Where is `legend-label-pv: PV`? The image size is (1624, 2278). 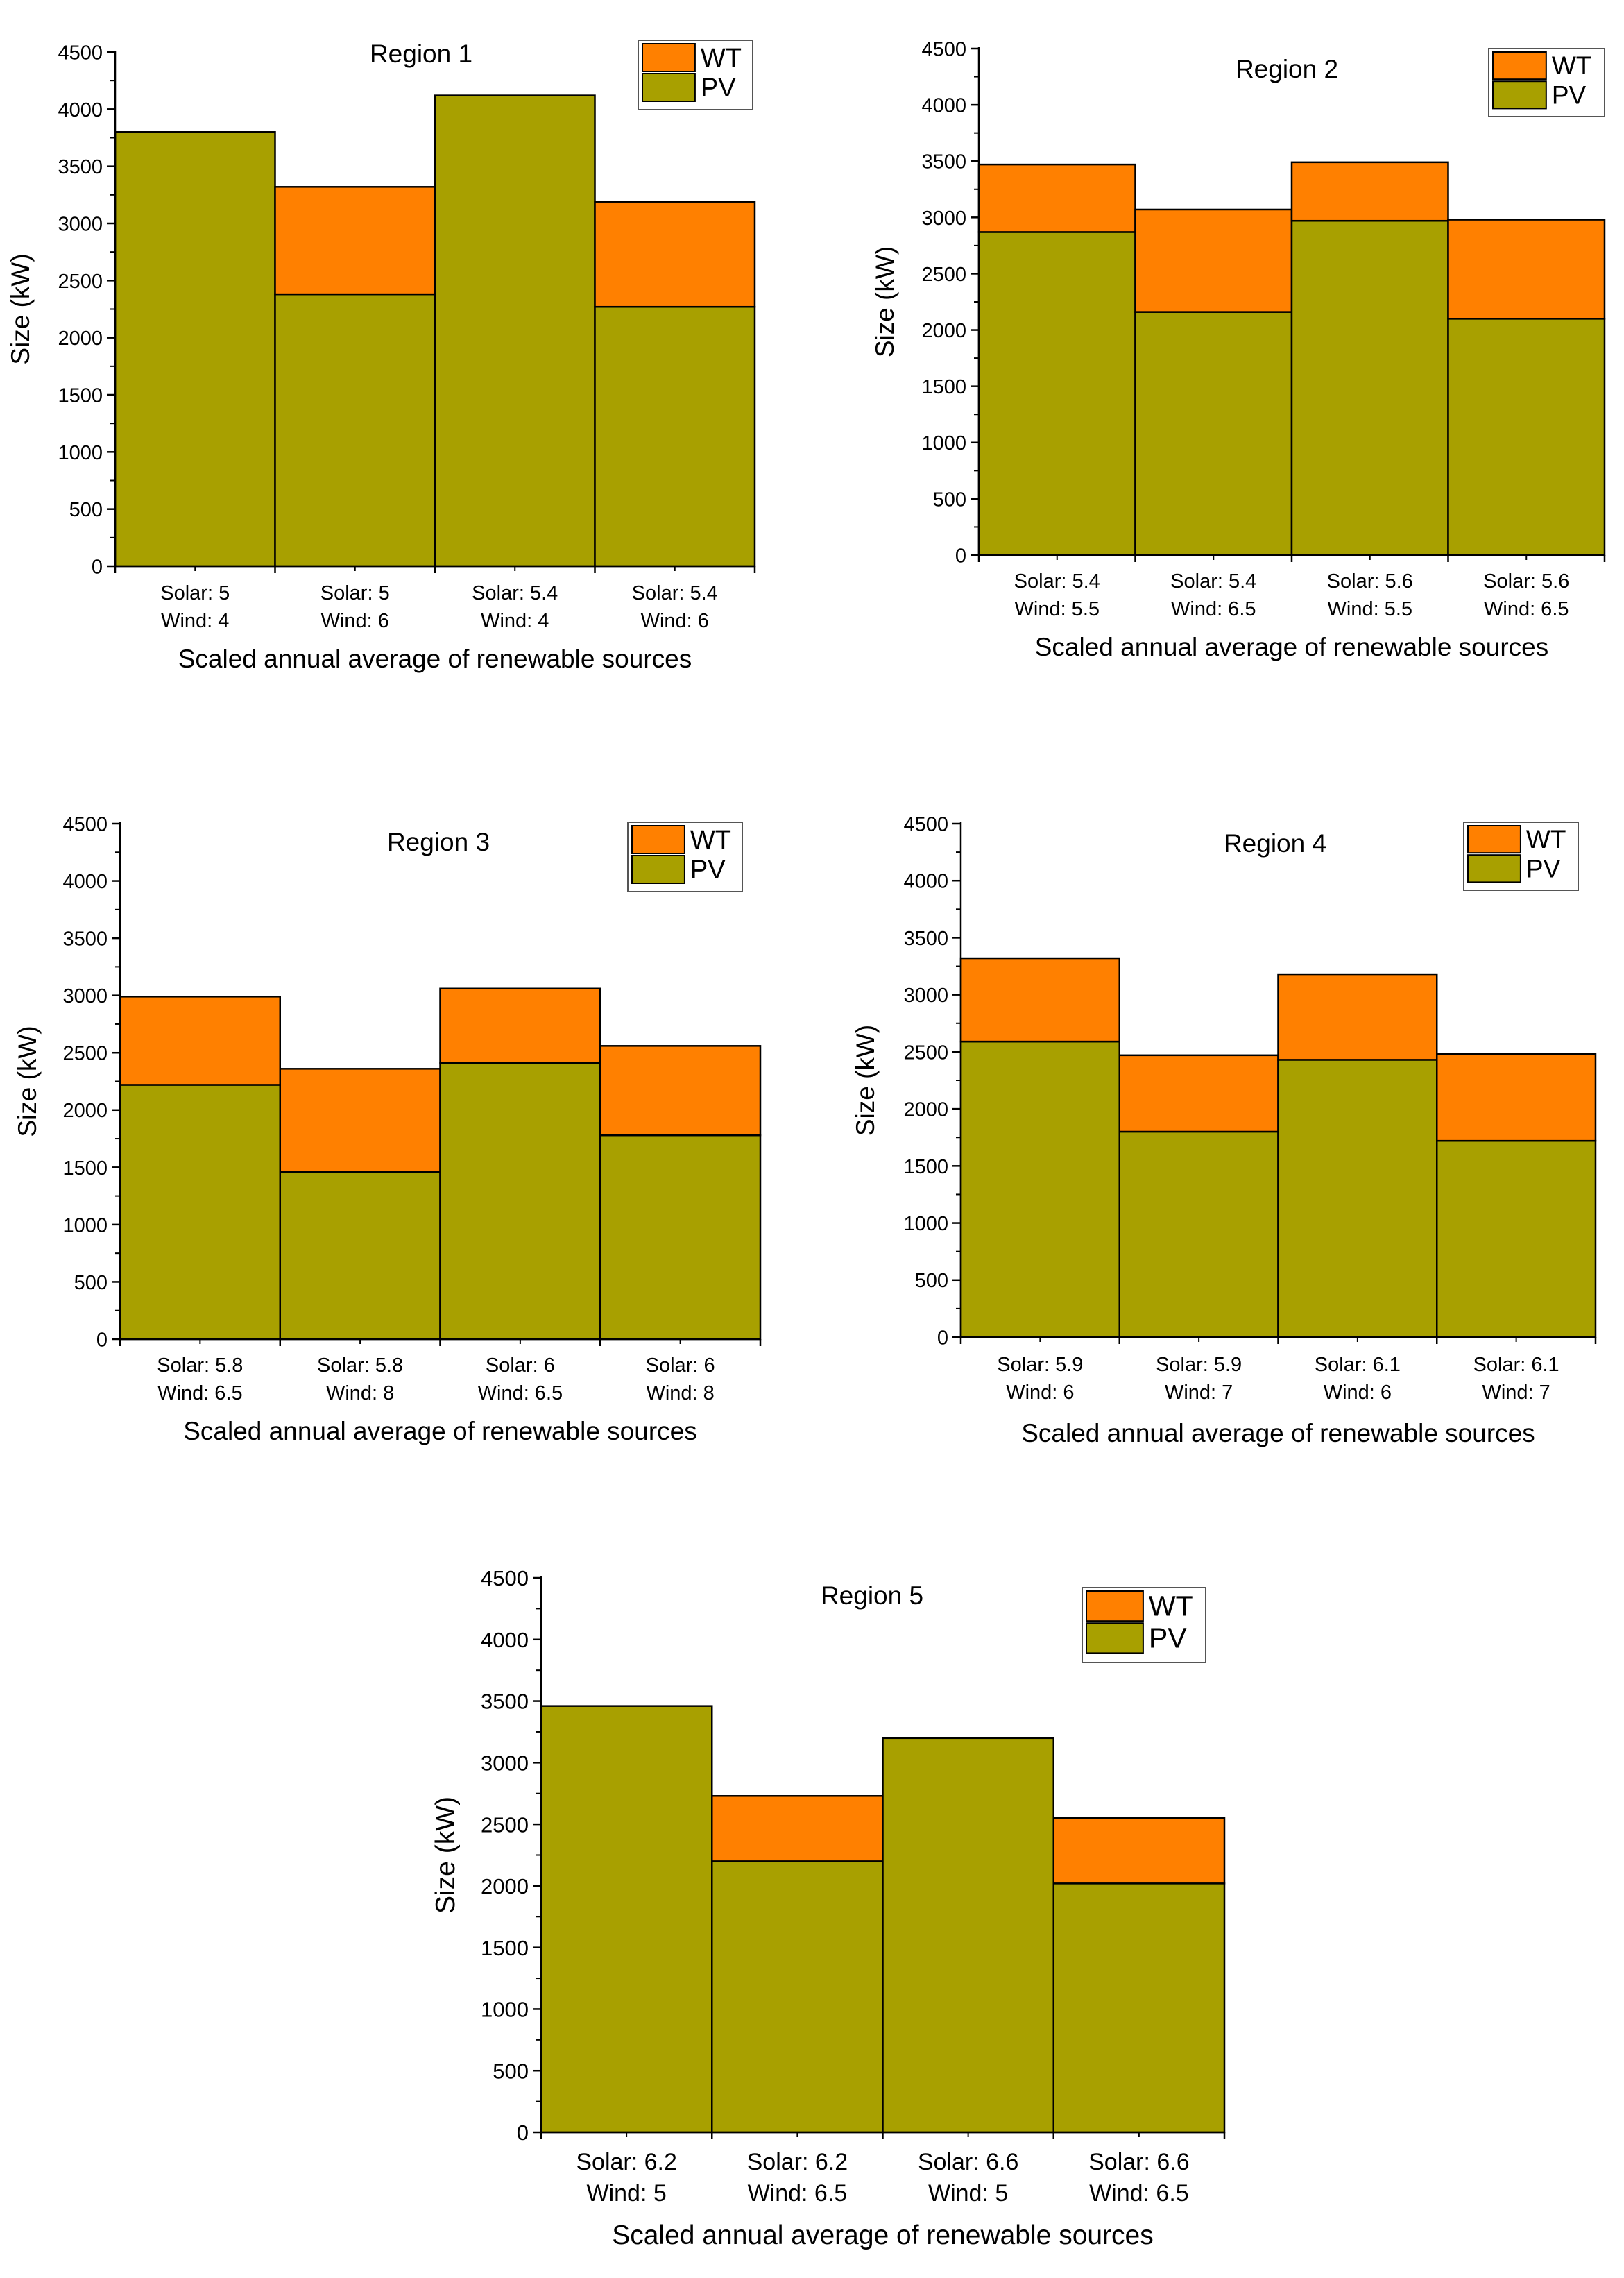 legend-label-pv: PV is located at coordinates (719, 88).